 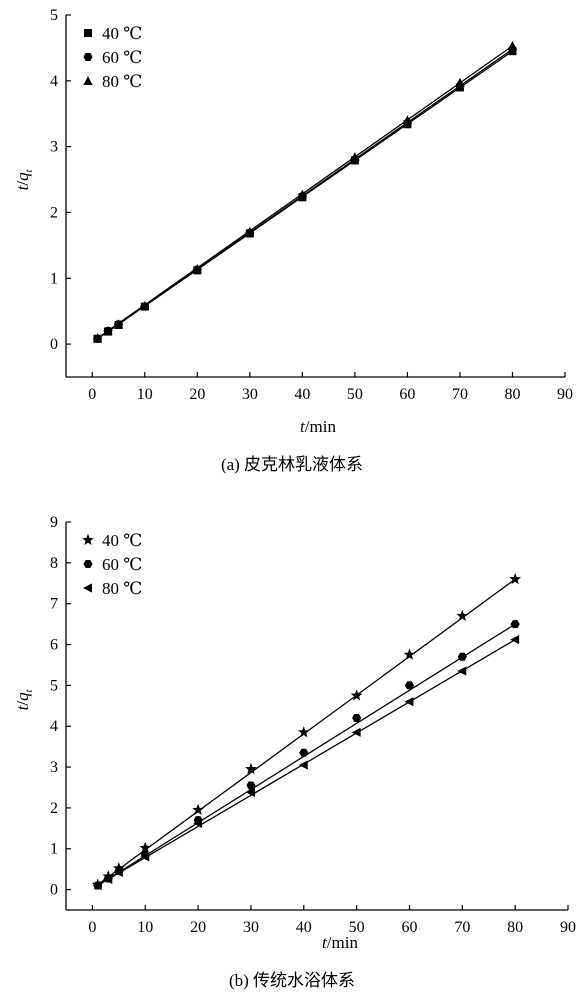 I want to click on y-tick-label: 8, so click(x=54, y=563).